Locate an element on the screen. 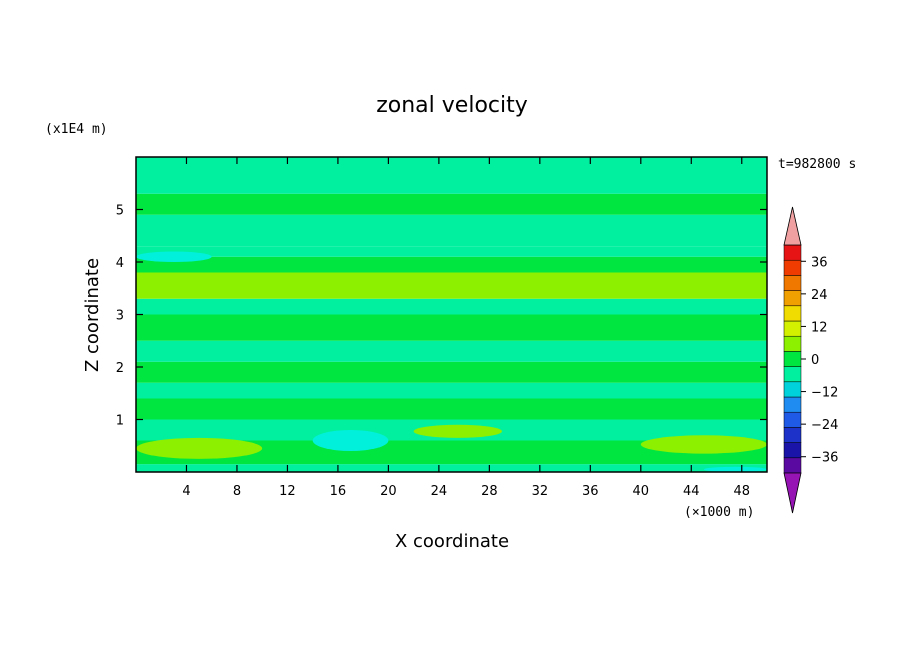 The width and height of the screenshot is (904, 654). x-tick-label: 36 is located at coordinates (590, 491).